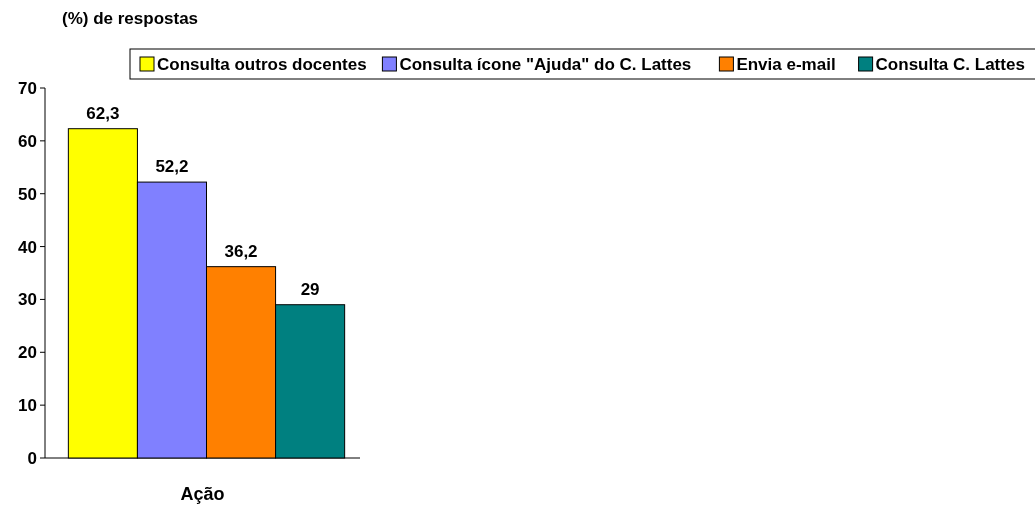  What do you see at coordinates (32, 458) in the screenshot?
I see `y-tick-label: 0` at bounding box center [32, 458].